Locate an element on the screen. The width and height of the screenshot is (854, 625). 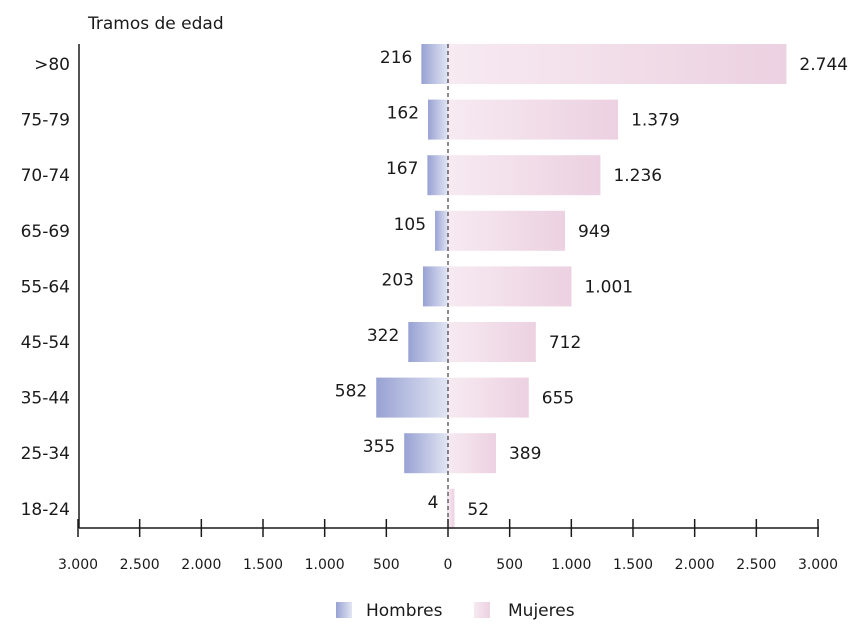
data-label-hombres: 355 is located at coordinates (379, 447).